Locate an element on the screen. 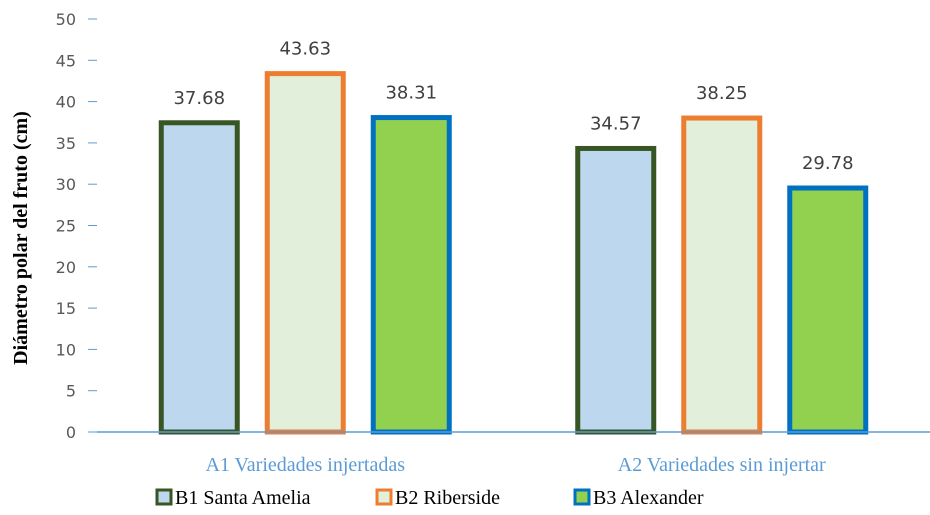 The width and height of the screenshot is (930, 515). data-label: 38.25 is located at coordinates (722, 93).